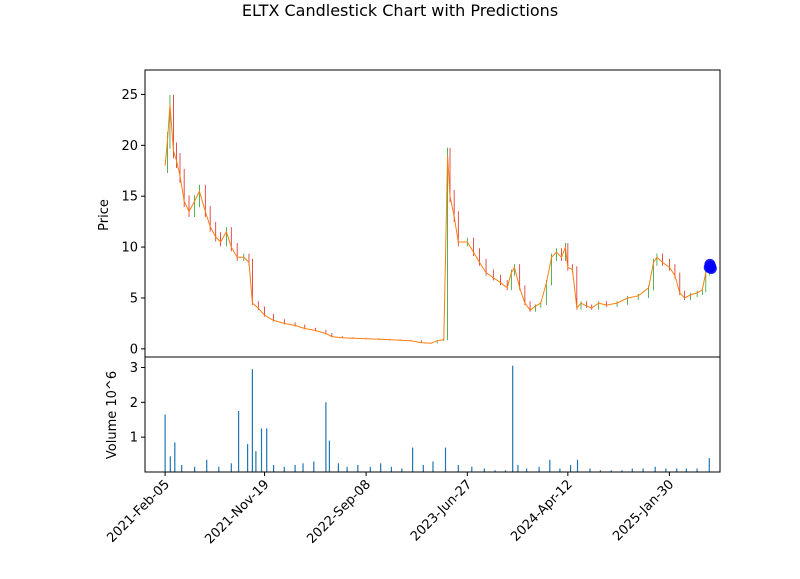 The width and height of the screenshot is (800, 579). I want to click on x-tick-label: 2021-Feb-05, so click(138, 511).